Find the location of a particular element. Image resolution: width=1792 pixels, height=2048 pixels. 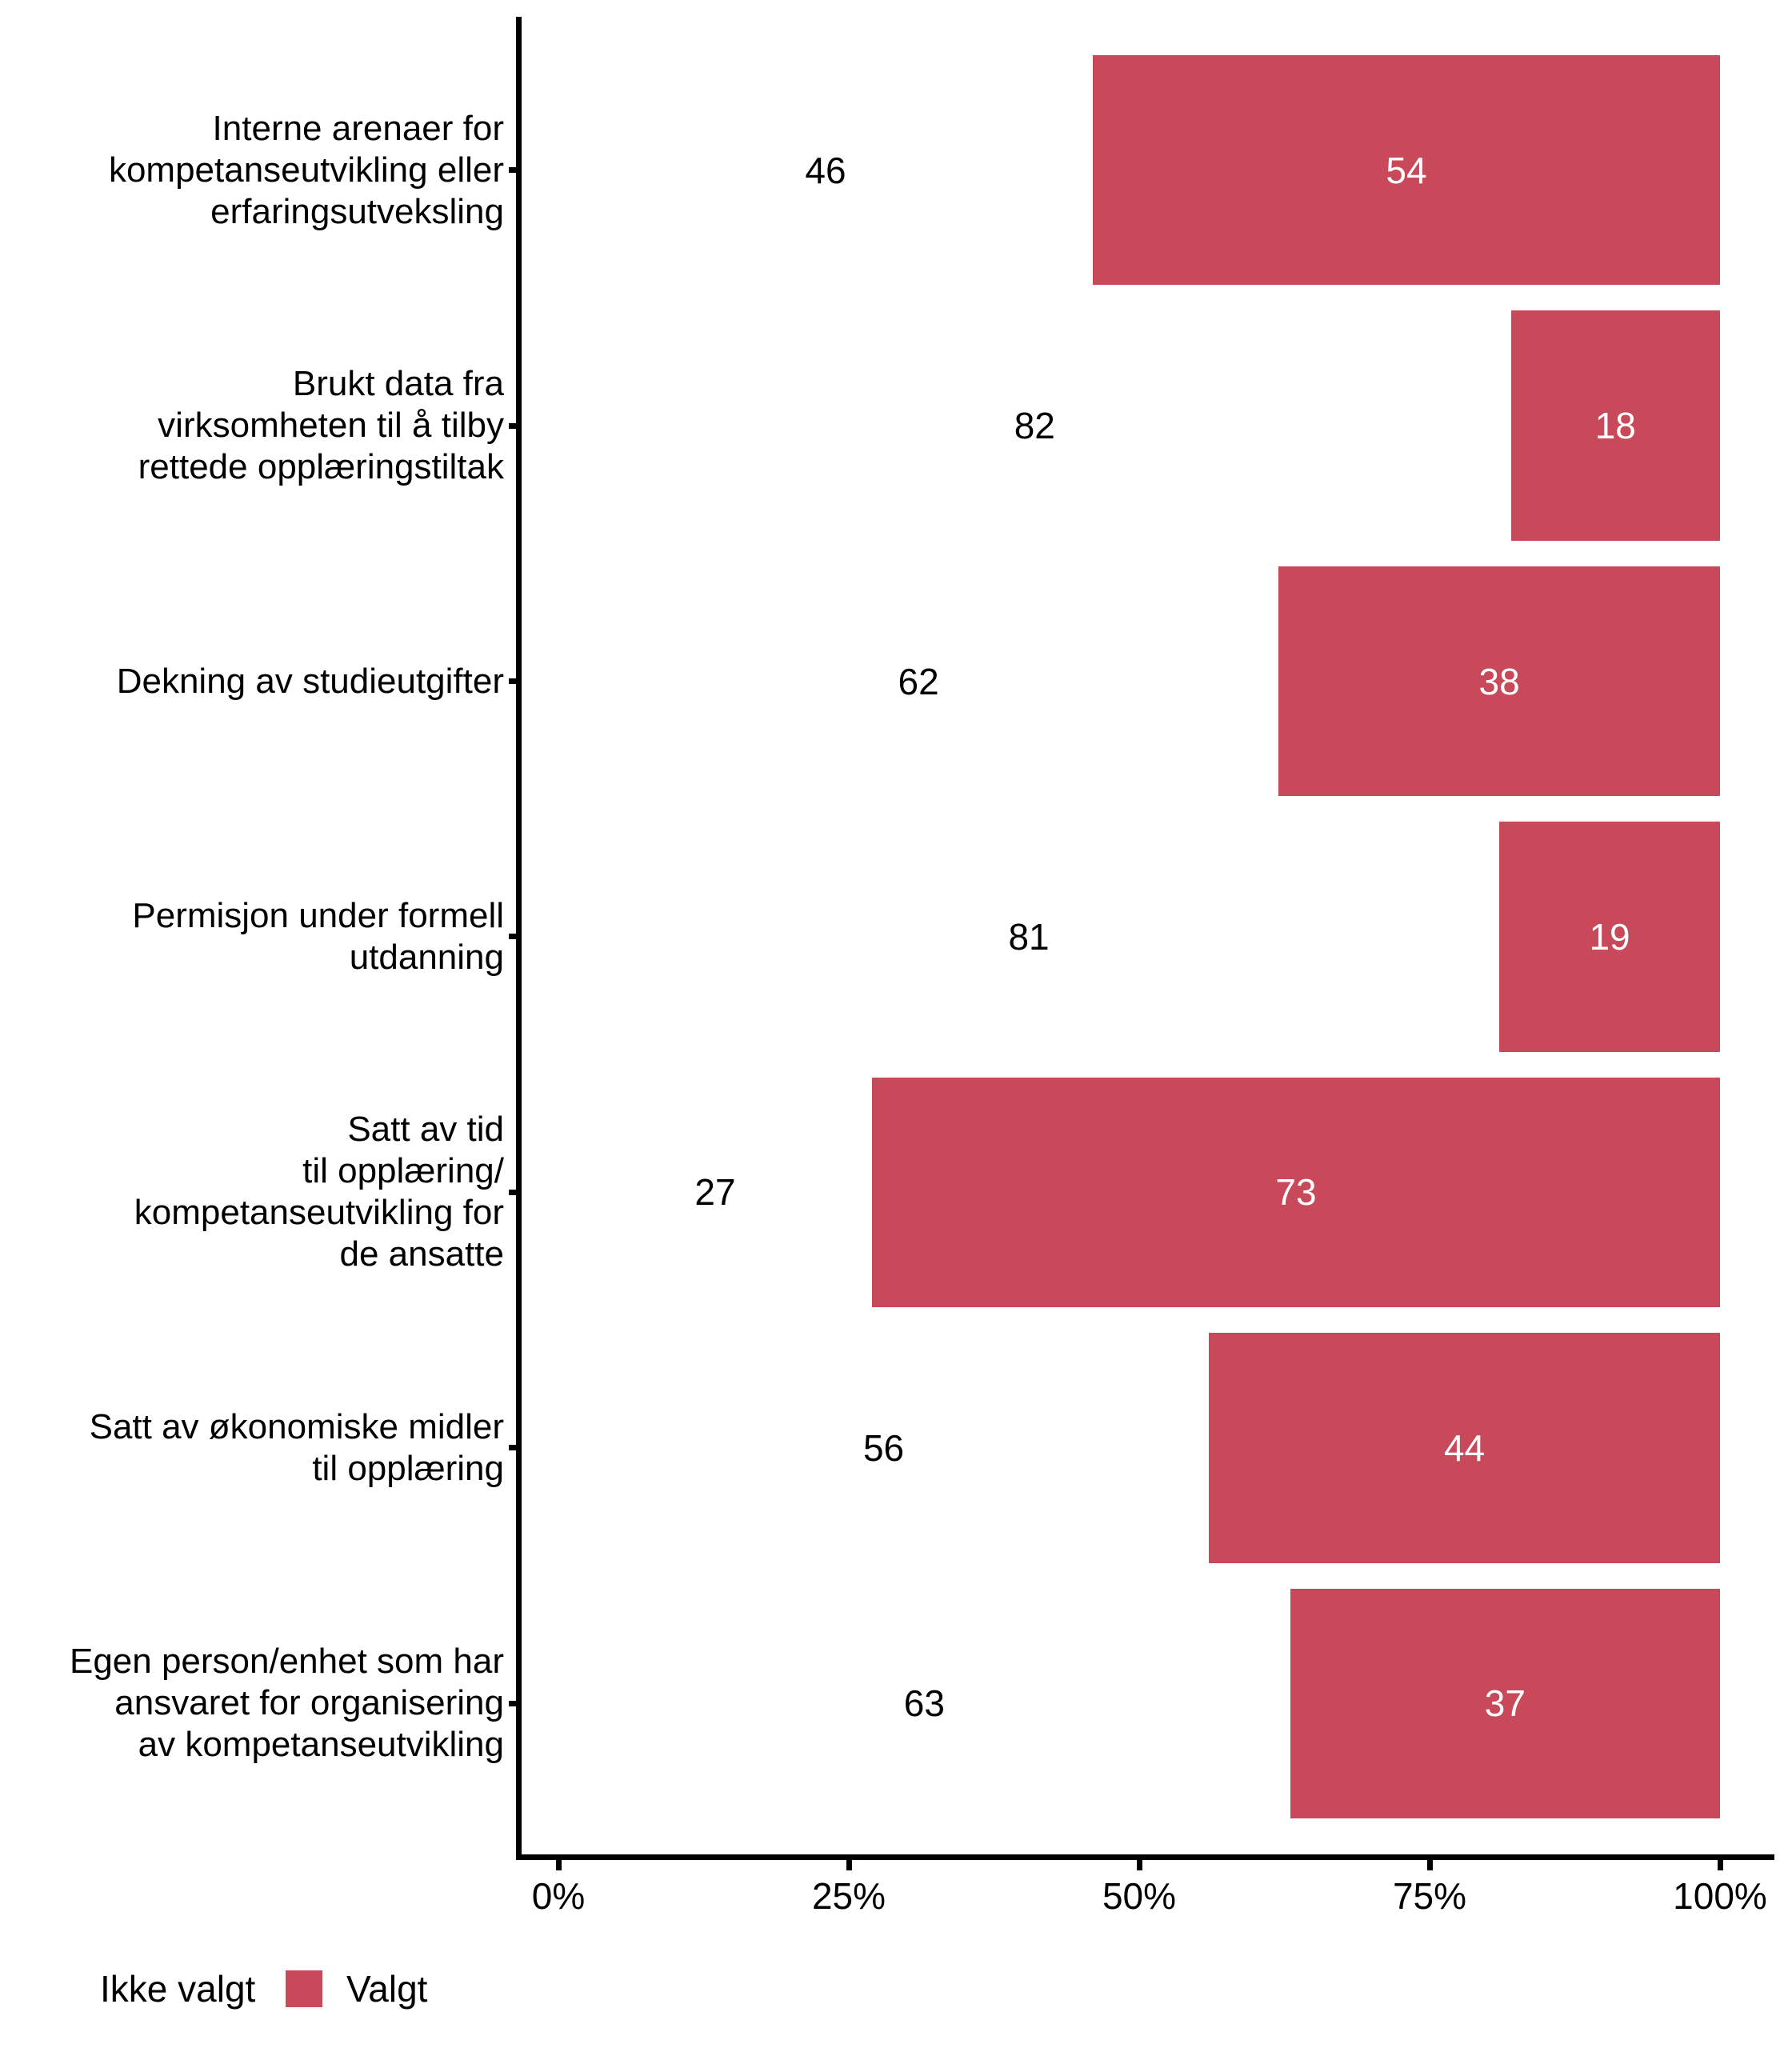

value-label-ikke-valgt: 56 is located at coordinates (883, 1447).